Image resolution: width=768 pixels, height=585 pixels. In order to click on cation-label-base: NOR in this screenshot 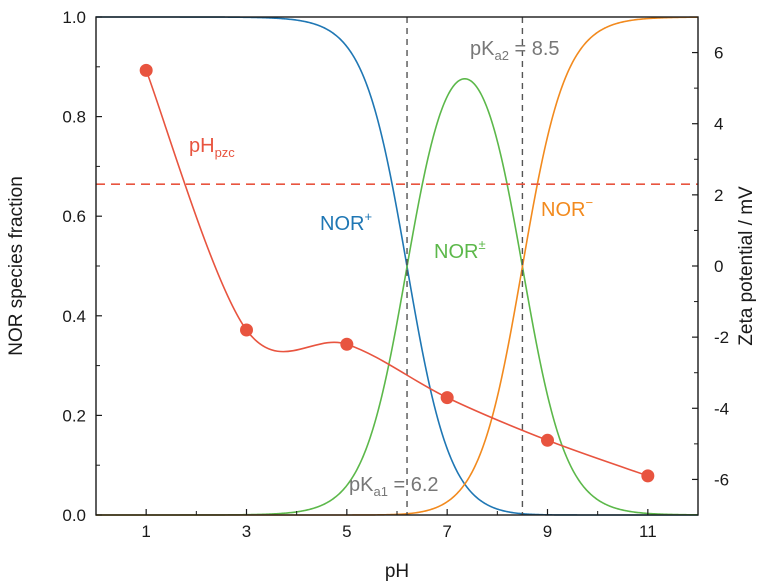, I will do `click(342, 224)`.